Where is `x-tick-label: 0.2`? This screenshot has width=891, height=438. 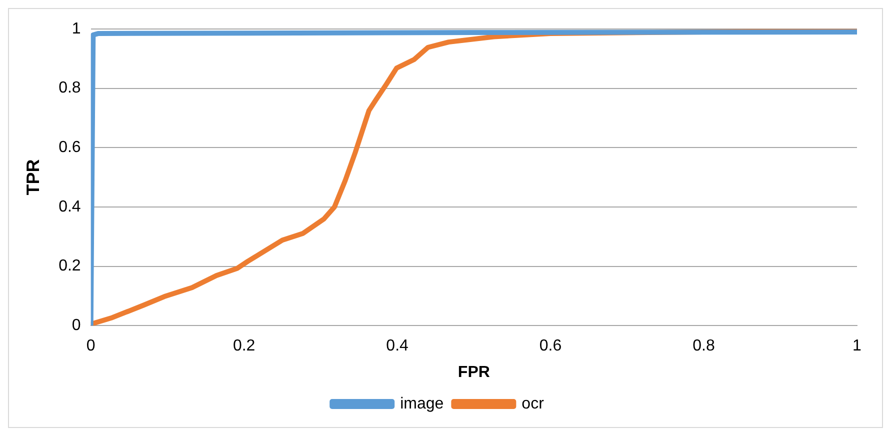 x-tick-label: 0.2 is located at coordinates (244, 346).